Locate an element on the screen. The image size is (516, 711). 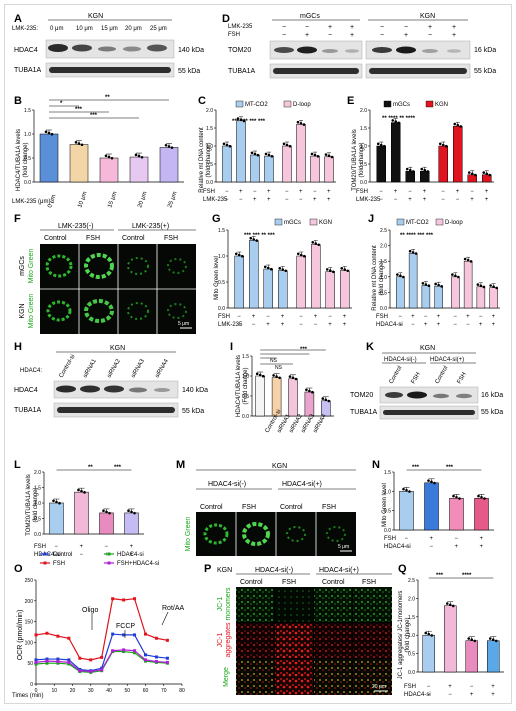
panel-h-lane-2: siRNA2 is located at coordinates (115, 368).